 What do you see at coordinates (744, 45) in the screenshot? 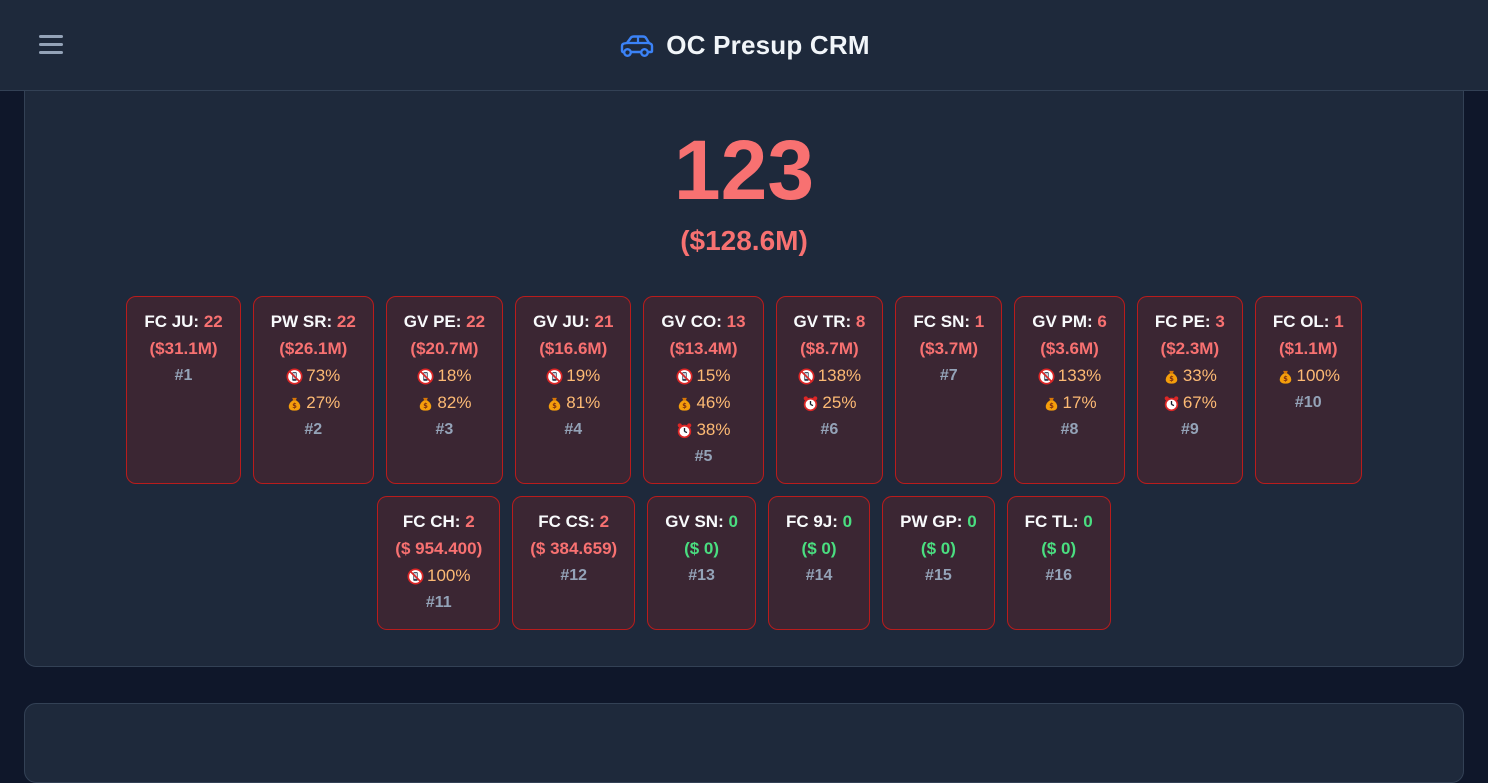
I see `app-brand: OC Presup CRM` at bounding box center [744, 45].